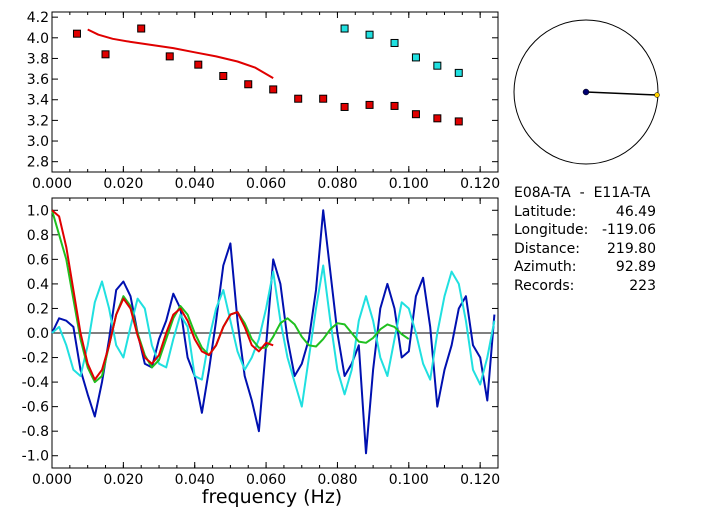  What do you see at coordinates (628, 230) in the screenshot?
I see `info-value: -119.06` at bounding box center [628, 230].